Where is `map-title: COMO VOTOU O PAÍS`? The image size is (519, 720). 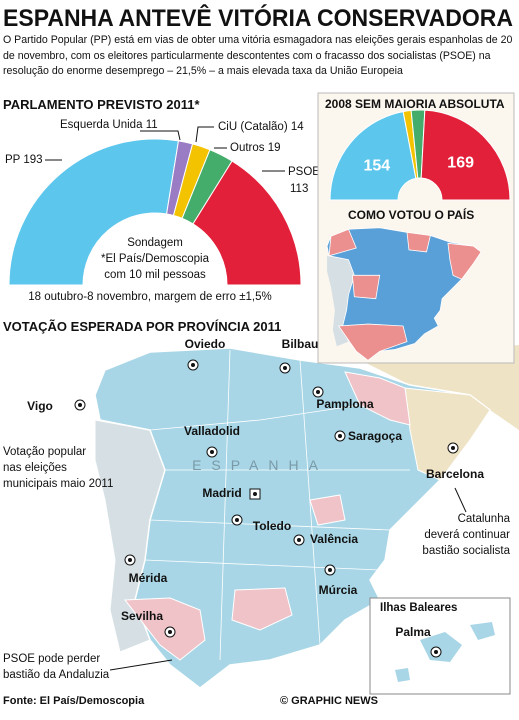 map-title: COMO VOTOU O PAÍS is located at coordinates (411, 214).